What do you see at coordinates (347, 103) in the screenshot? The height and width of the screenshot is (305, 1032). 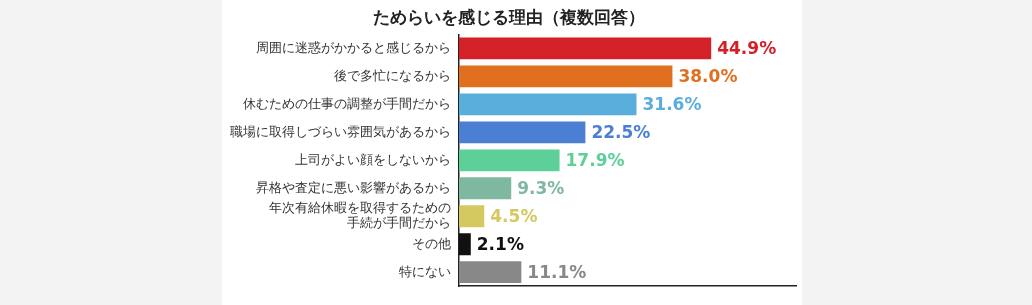 I see `y-tick-label: 休むための仕事の調整が手間だから` at bounding box center [347, 103].